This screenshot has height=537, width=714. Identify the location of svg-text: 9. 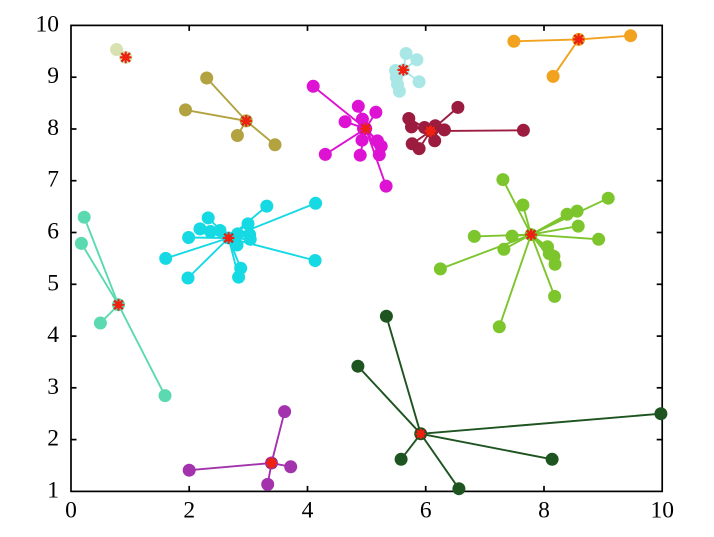
(53, 76).